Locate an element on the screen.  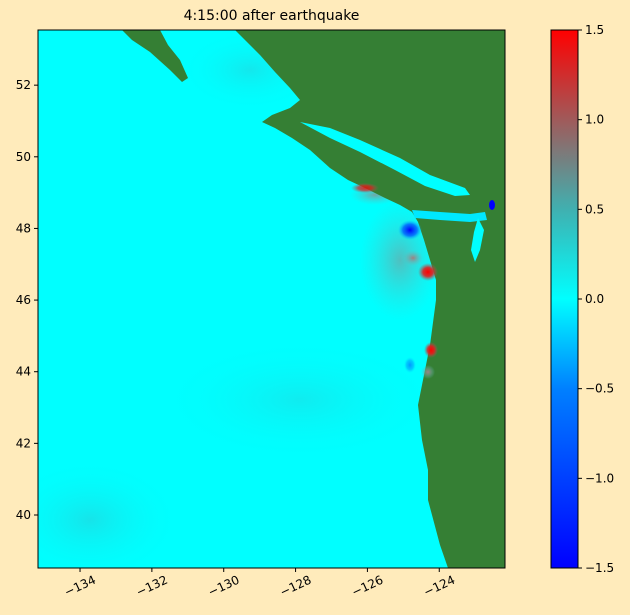
colorbar-axis: −1.5 −1.0 −0.5 0.0 0.5 1.0 1.5 is located at coordinates (596, 299).